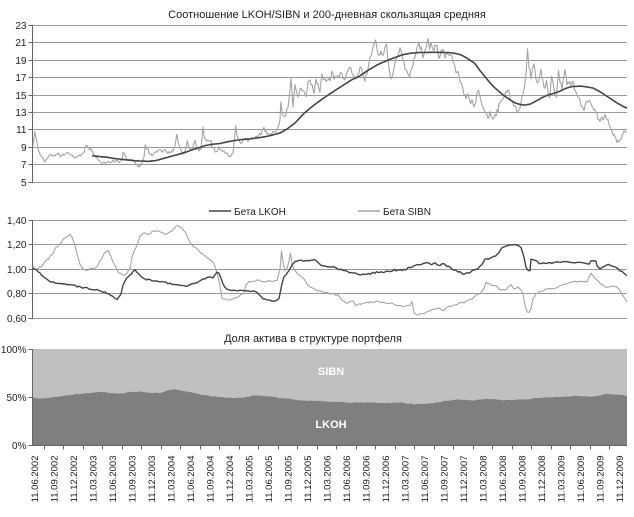 This screenshot has height=517, width=634. What do you see at coordinates (407, 212) in the screenshot?
I see `svg-text: Бета SIBN` at bounding box center [407, 212].